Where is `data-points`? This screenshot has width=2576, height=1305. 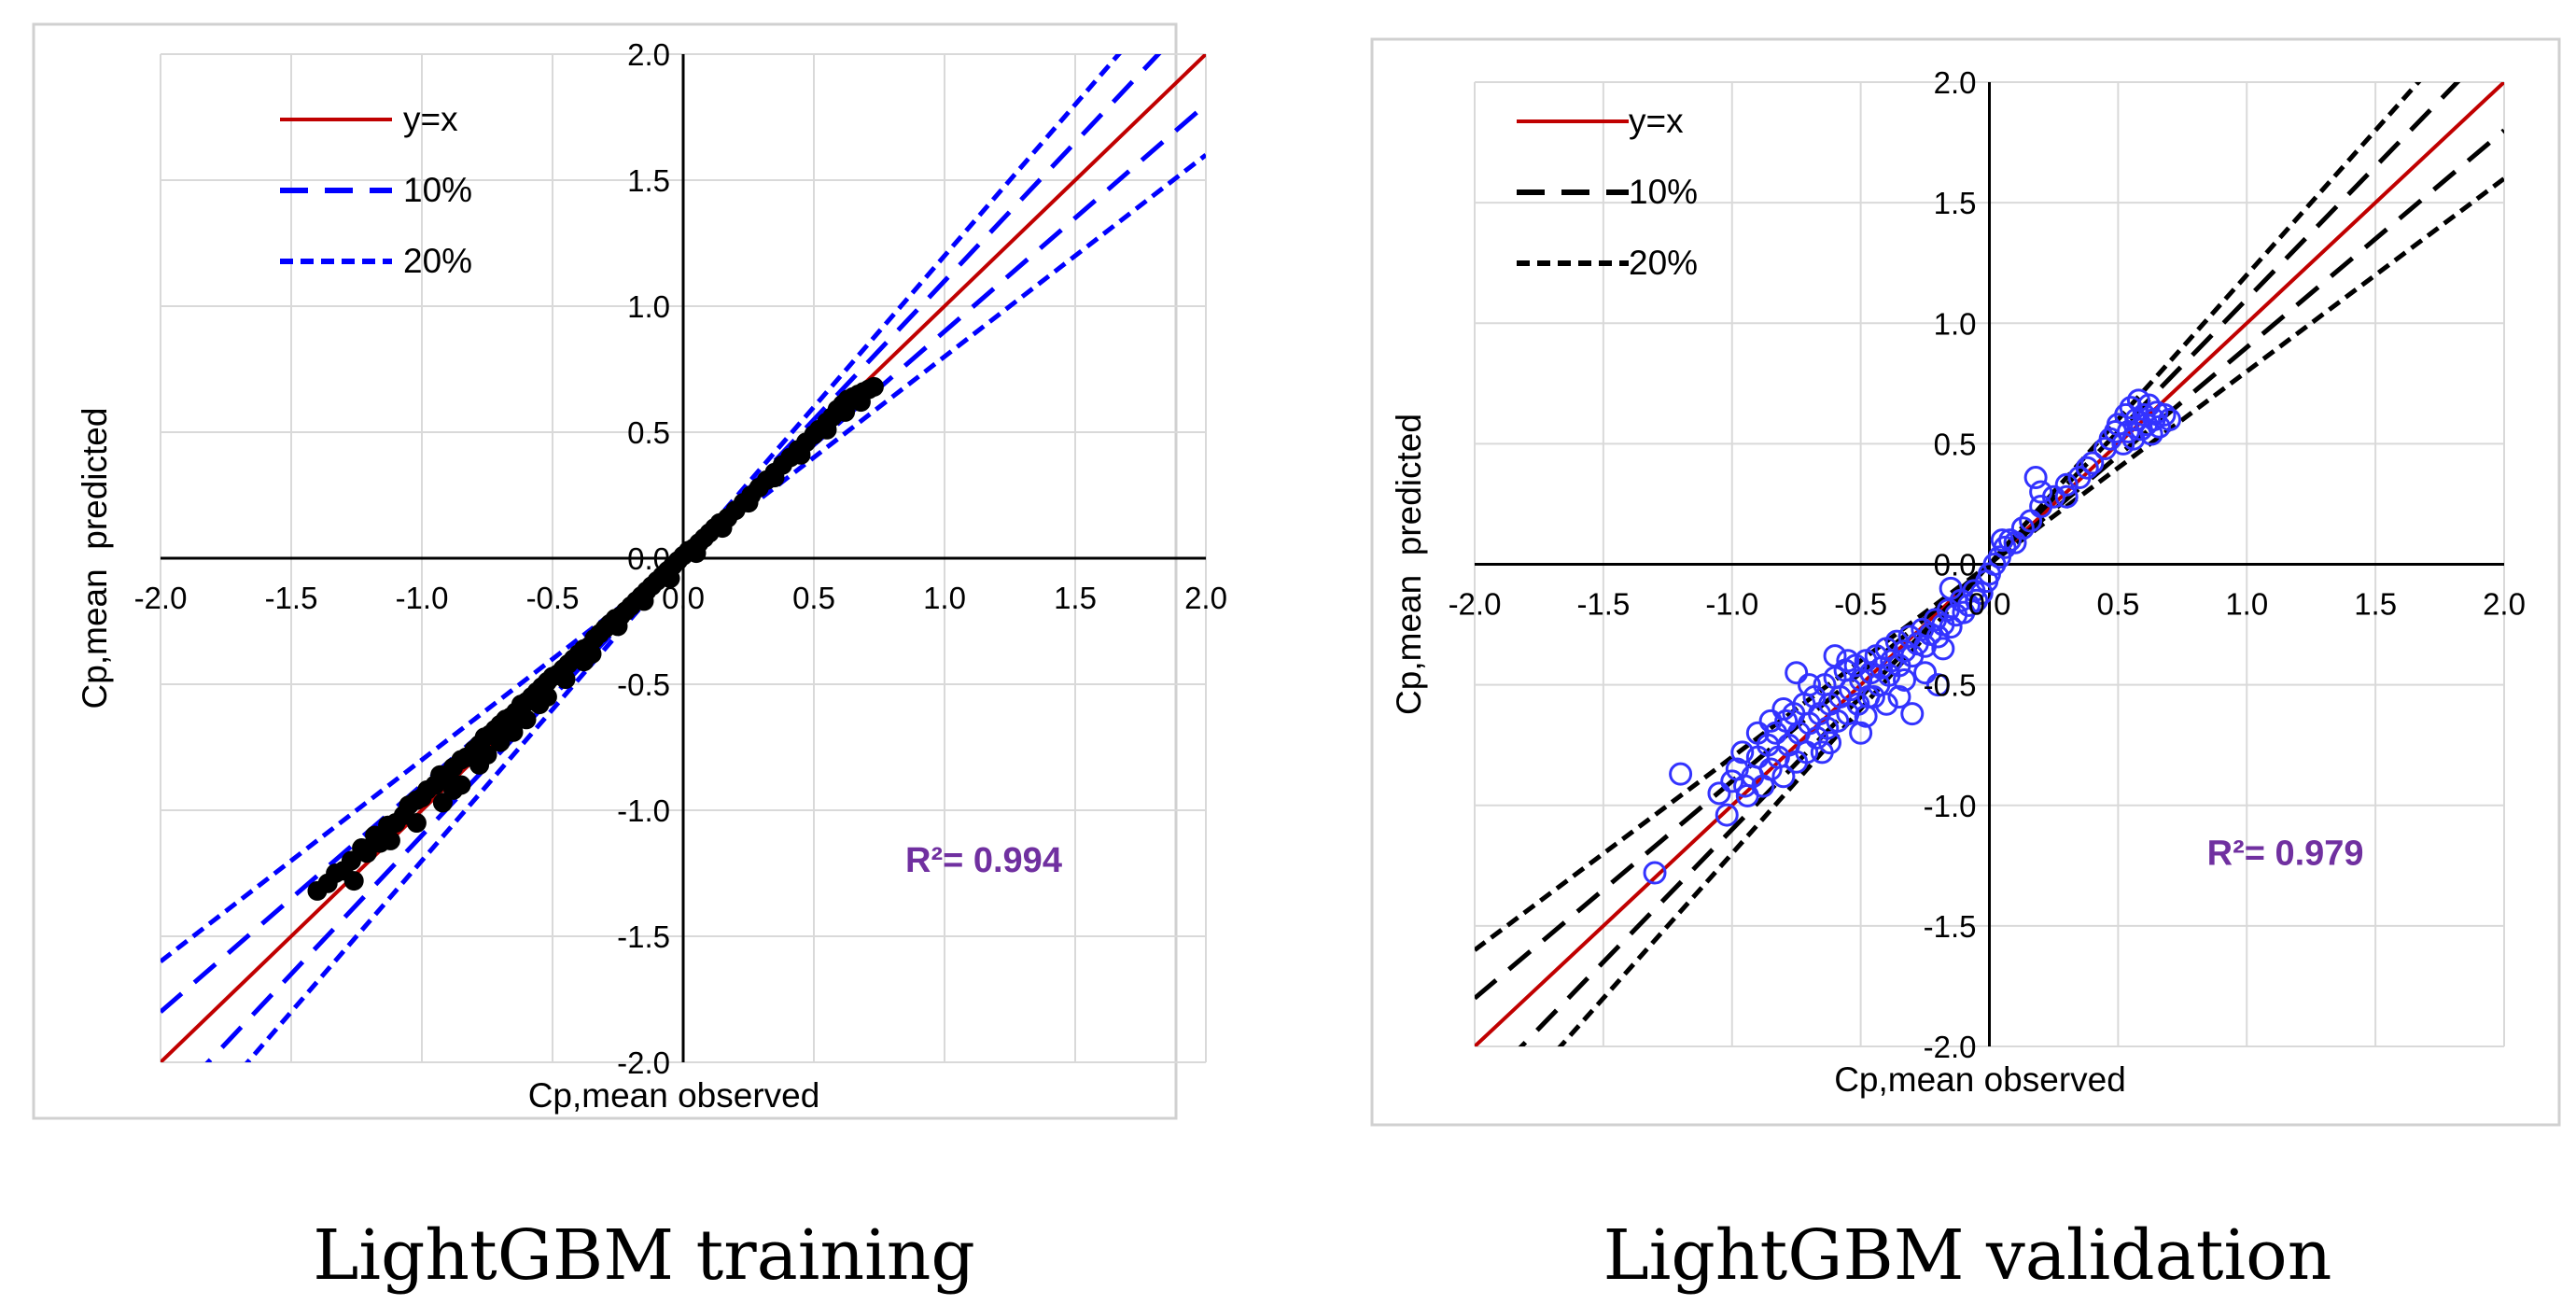 data-points is located at coordinates (595, 639).